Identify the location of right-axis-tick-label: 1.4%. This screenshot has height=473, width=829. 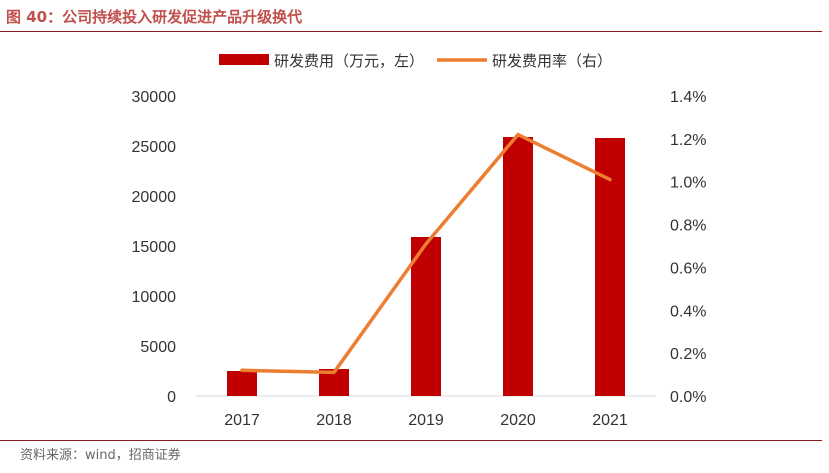
(688, 97).